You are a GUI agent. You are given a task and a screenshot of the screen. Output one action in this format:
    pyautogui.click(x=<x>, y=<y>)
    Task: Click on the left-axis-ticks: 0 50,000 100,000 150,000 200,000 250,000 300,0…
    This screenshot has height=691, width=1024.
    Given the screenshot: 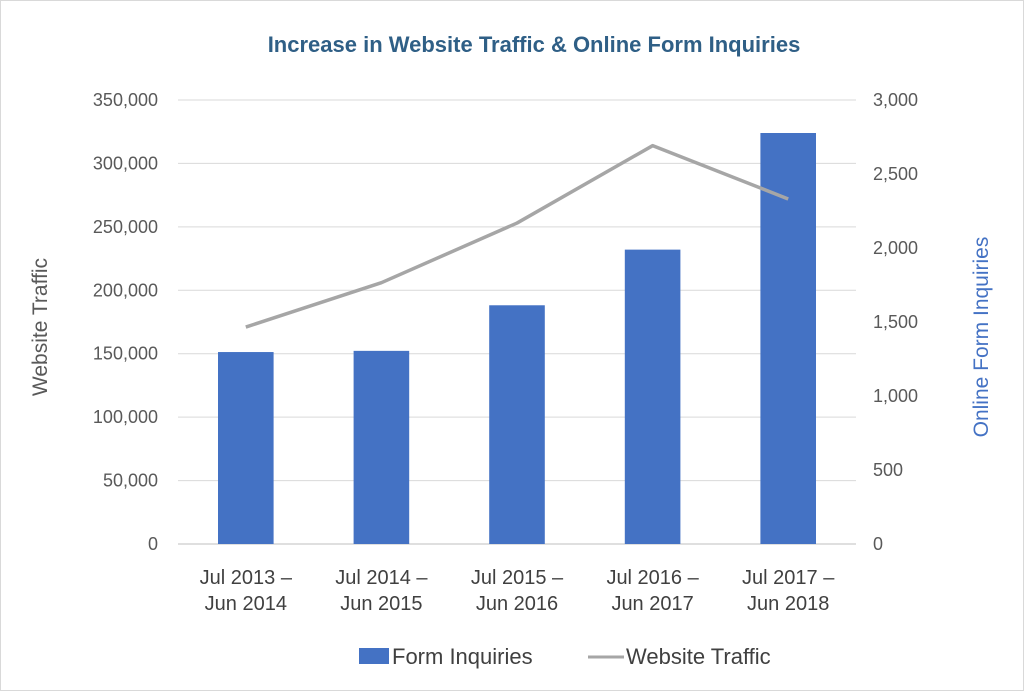 What is the action you would take?
    pyautogui.click(x=125, y=322)
    